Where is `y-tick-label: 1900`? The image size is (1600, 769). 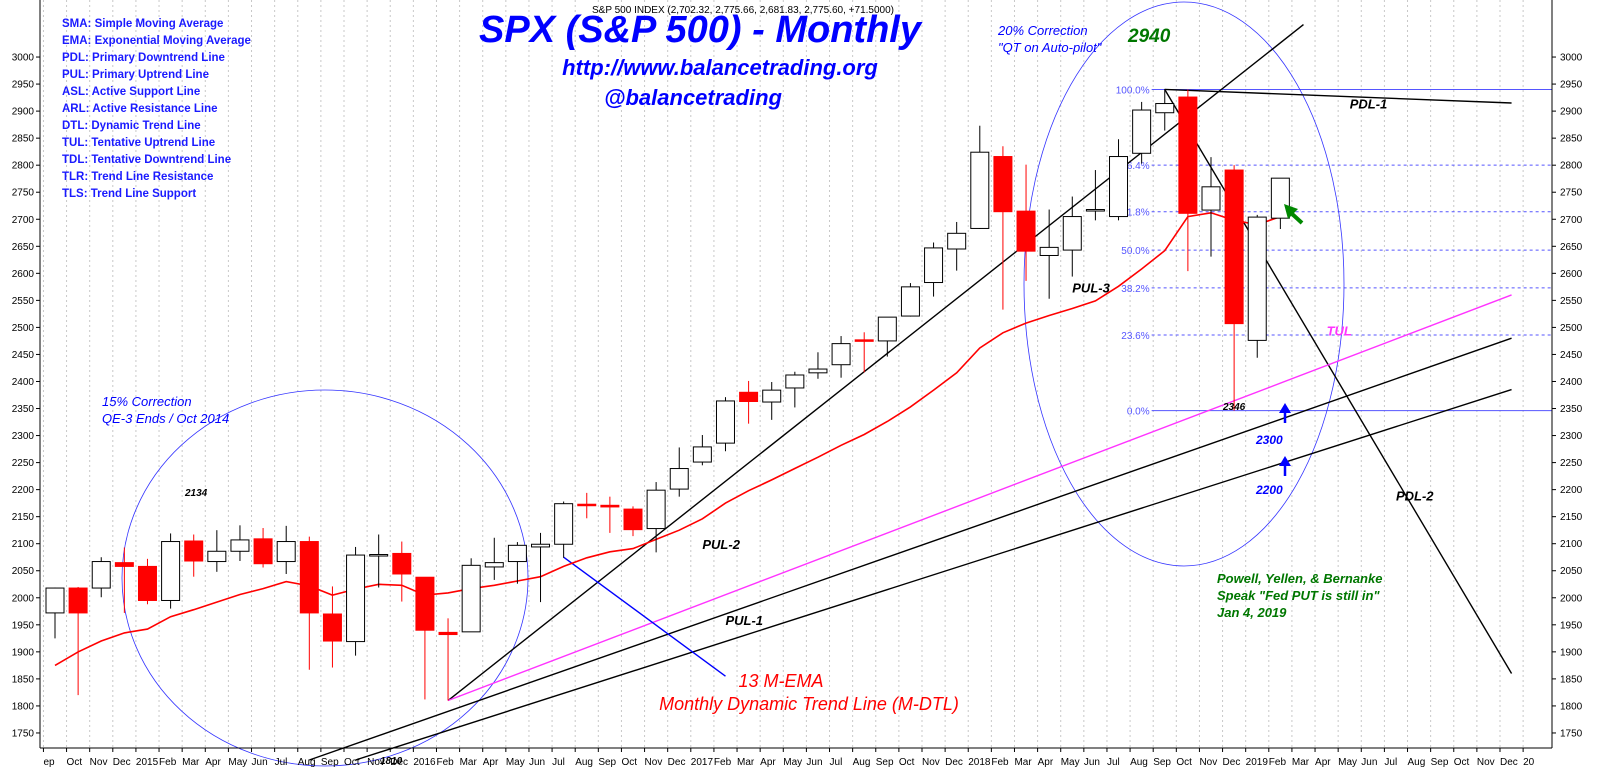 y-tick-label: 1900 is located at coordinates (1571, 652).